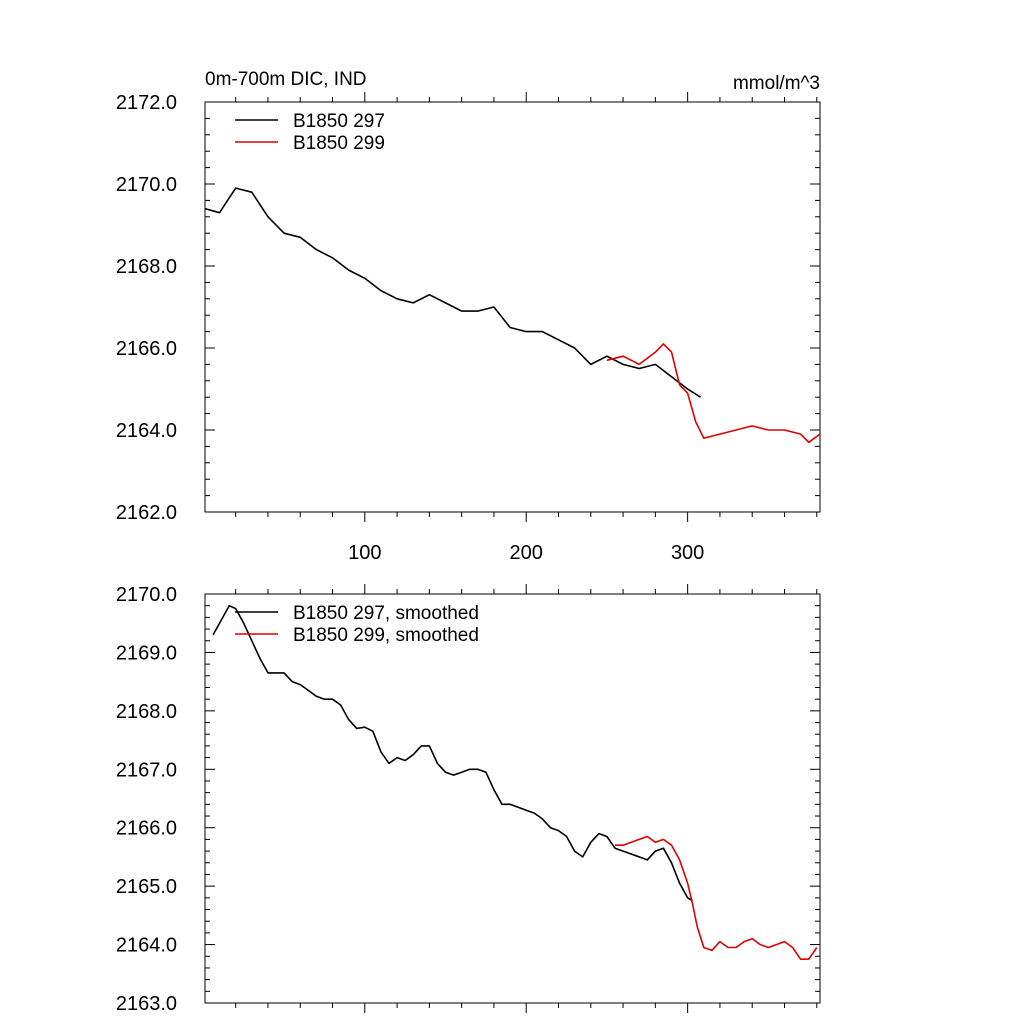 The image size is (1024, 1024). Describe the element at coordinates (146, 770) in the screenshot. I see `y-tick-label: 2167.0` at that location.